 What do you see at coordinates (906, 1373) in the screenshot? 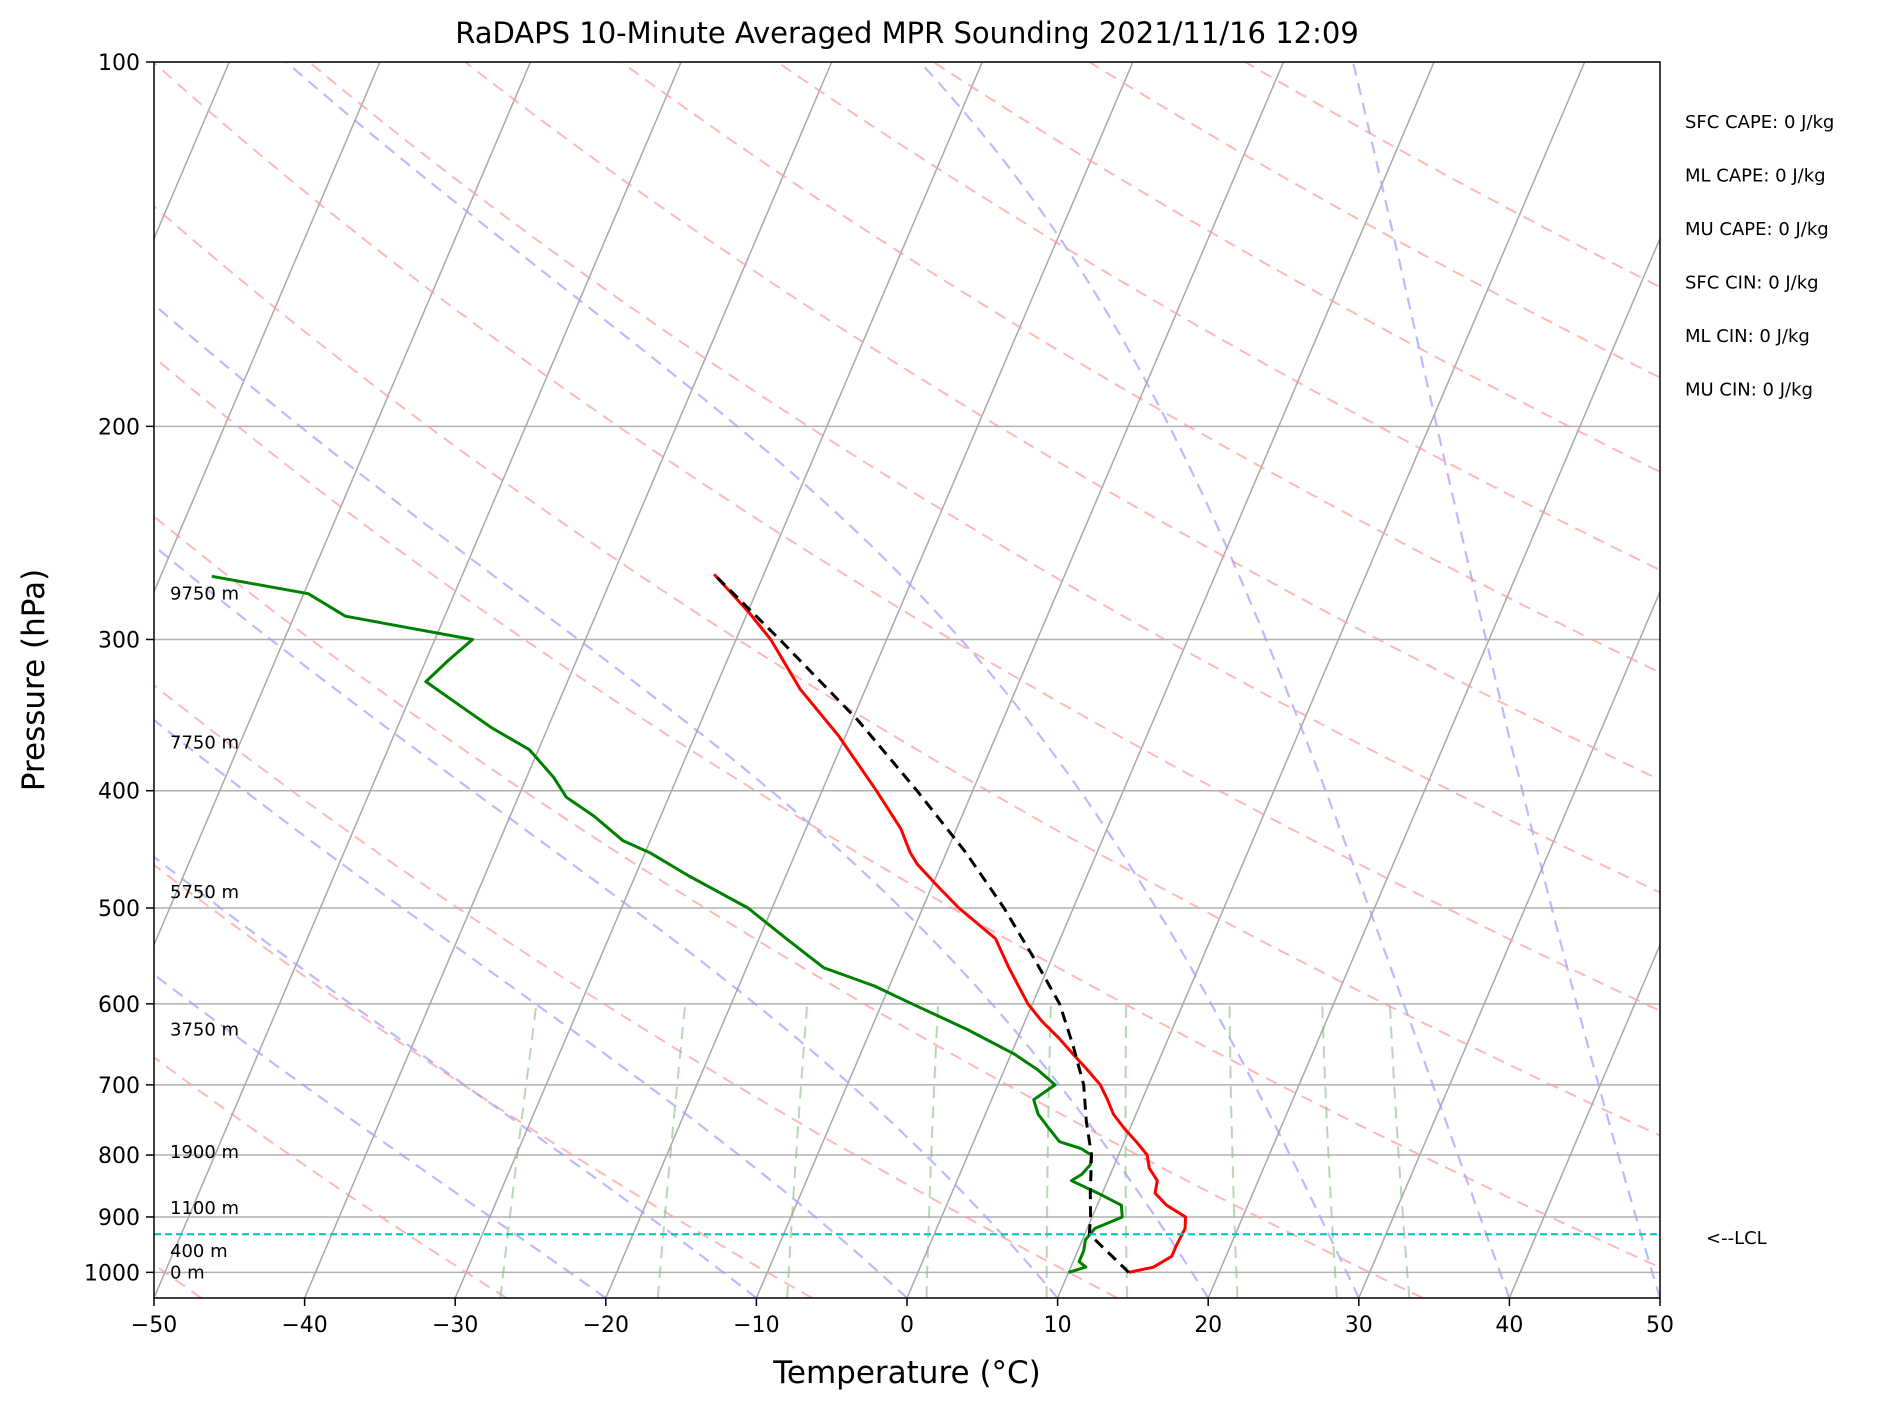
I see `x-axis-label: Temperature (°C)` at bounding box center [906, 1373].